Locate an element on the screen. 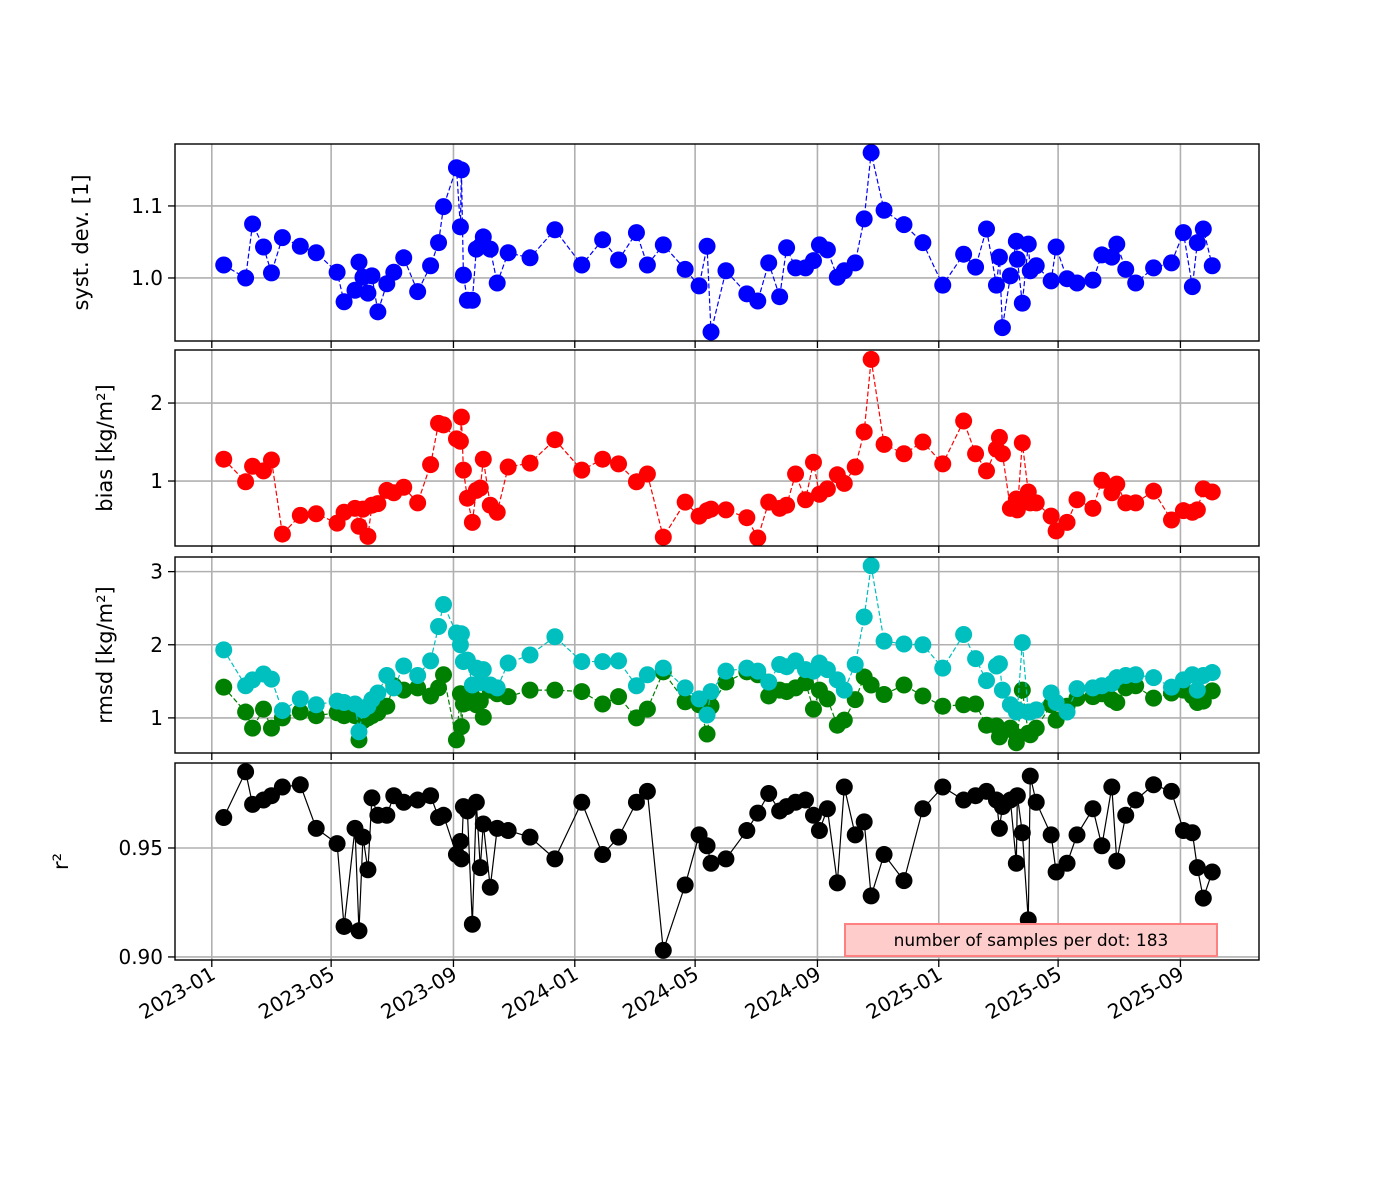  panel-4: 0.90 0.95 r² number of samples per dot: 183 is located at coordinates (654, 865).